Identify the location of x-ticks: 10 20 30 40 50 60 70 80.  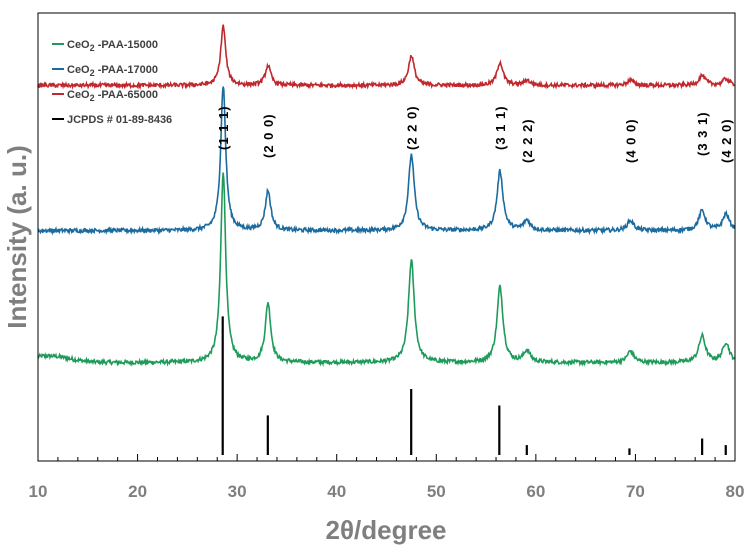
(387, 477).